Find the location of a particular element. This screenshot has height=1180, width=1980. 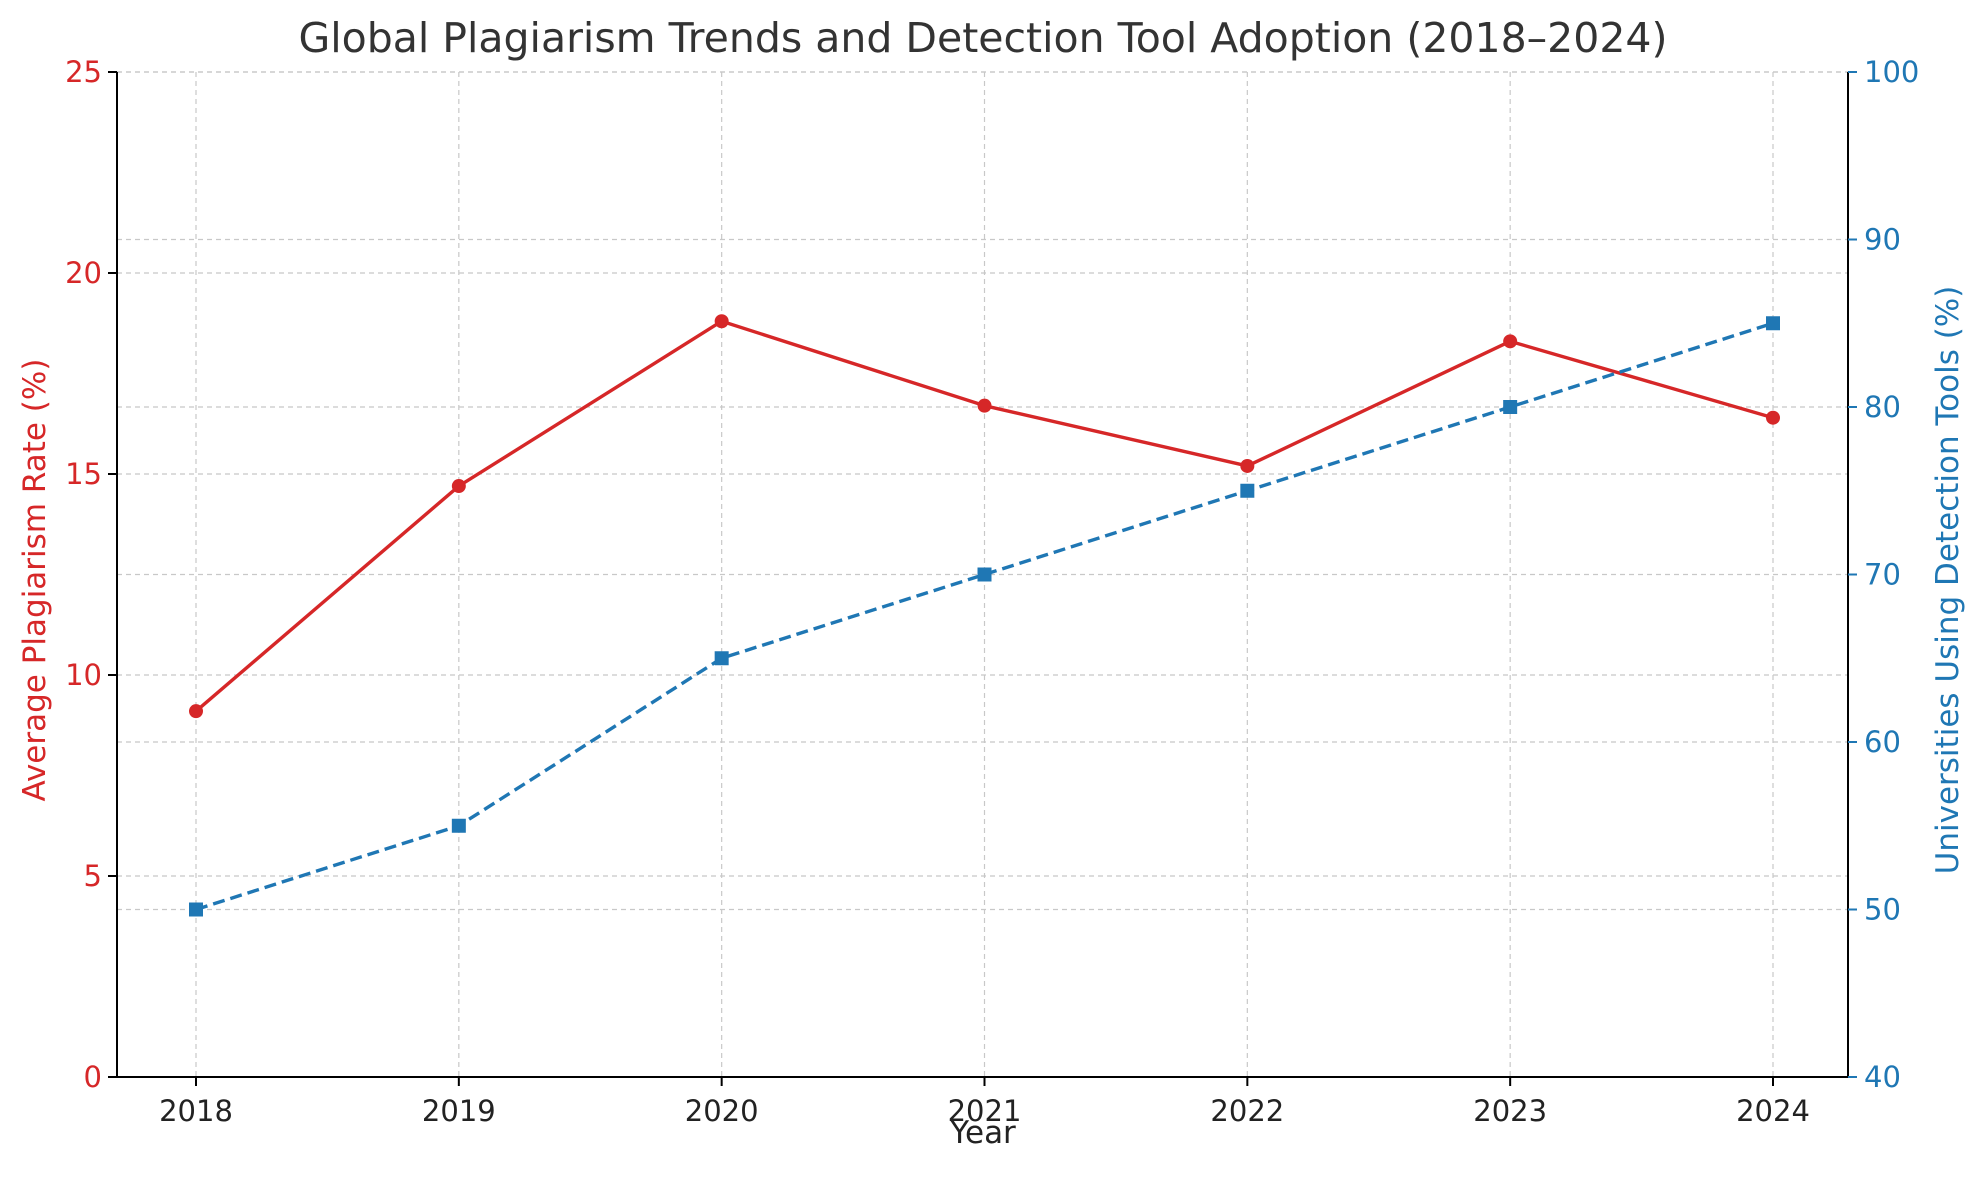

y-right-tick-label: 70 is located at coordinates (1882, 575).